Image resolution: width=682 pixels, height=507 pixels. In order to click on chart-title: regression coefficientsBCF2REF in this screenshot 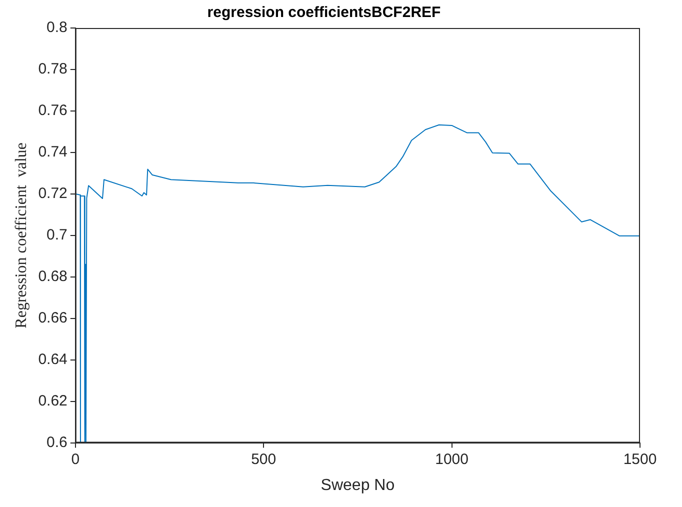, I will do `click(324, 13)`.